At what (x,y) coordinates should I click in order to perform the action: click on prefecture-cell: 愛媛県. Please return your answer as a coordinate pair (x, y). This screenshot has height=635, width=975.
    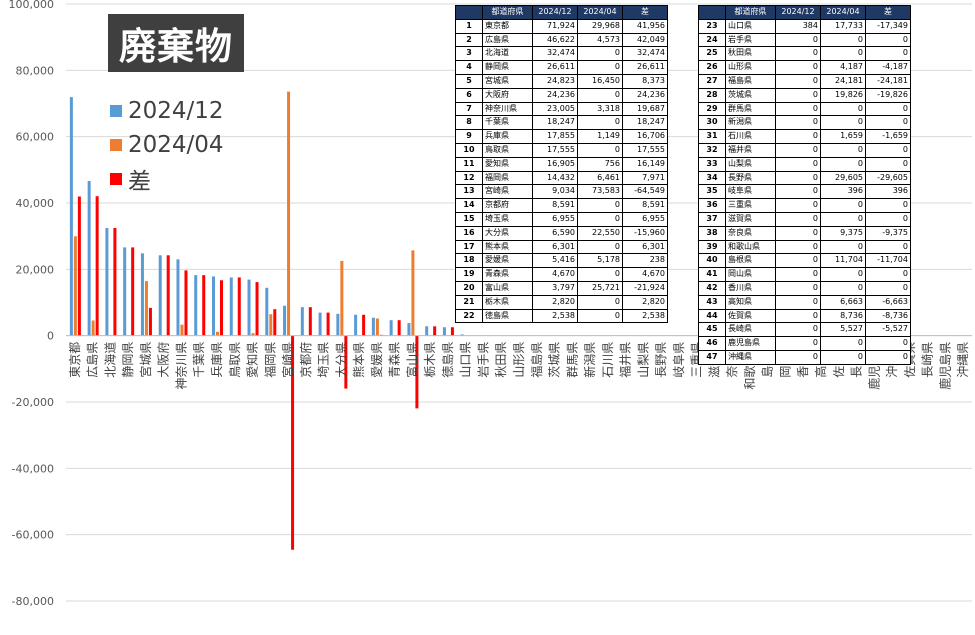
    Looking at the image, I should click on (507, 261).